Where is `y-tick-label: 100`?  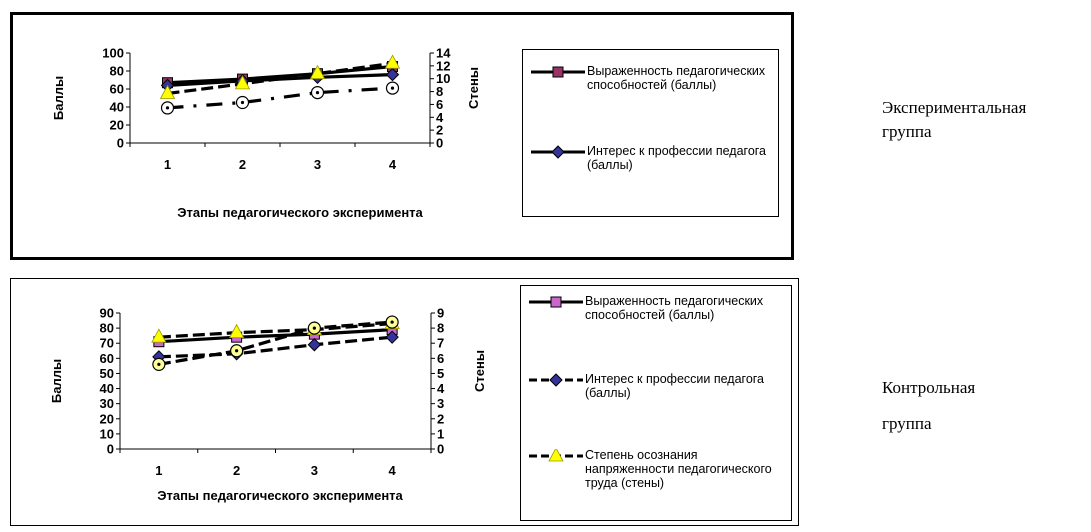
y-tick-label: 100 is located at coordinates (113, 53).